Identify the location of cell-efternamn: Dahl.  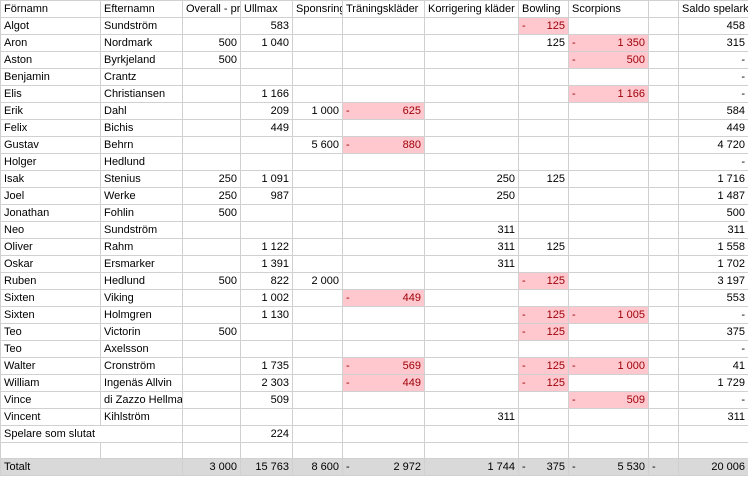
(141, 111).